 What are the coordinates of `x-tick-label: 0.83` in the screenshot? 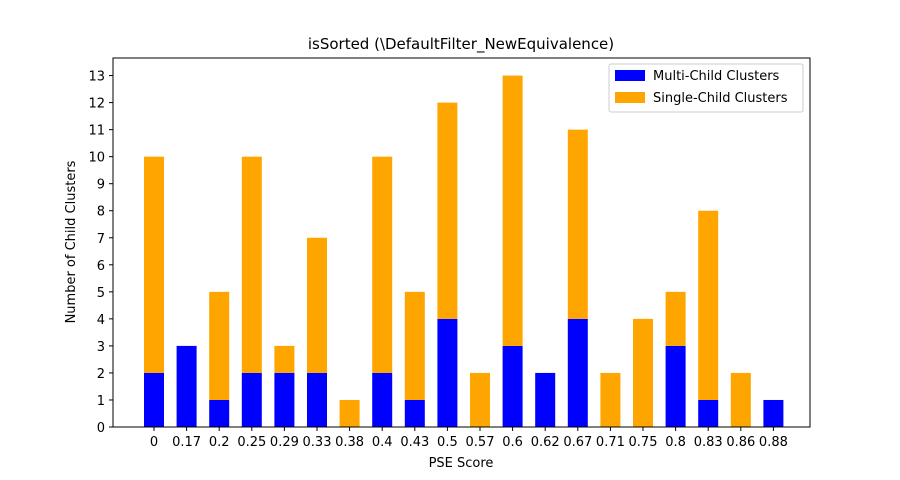 It's located at (708, 442).